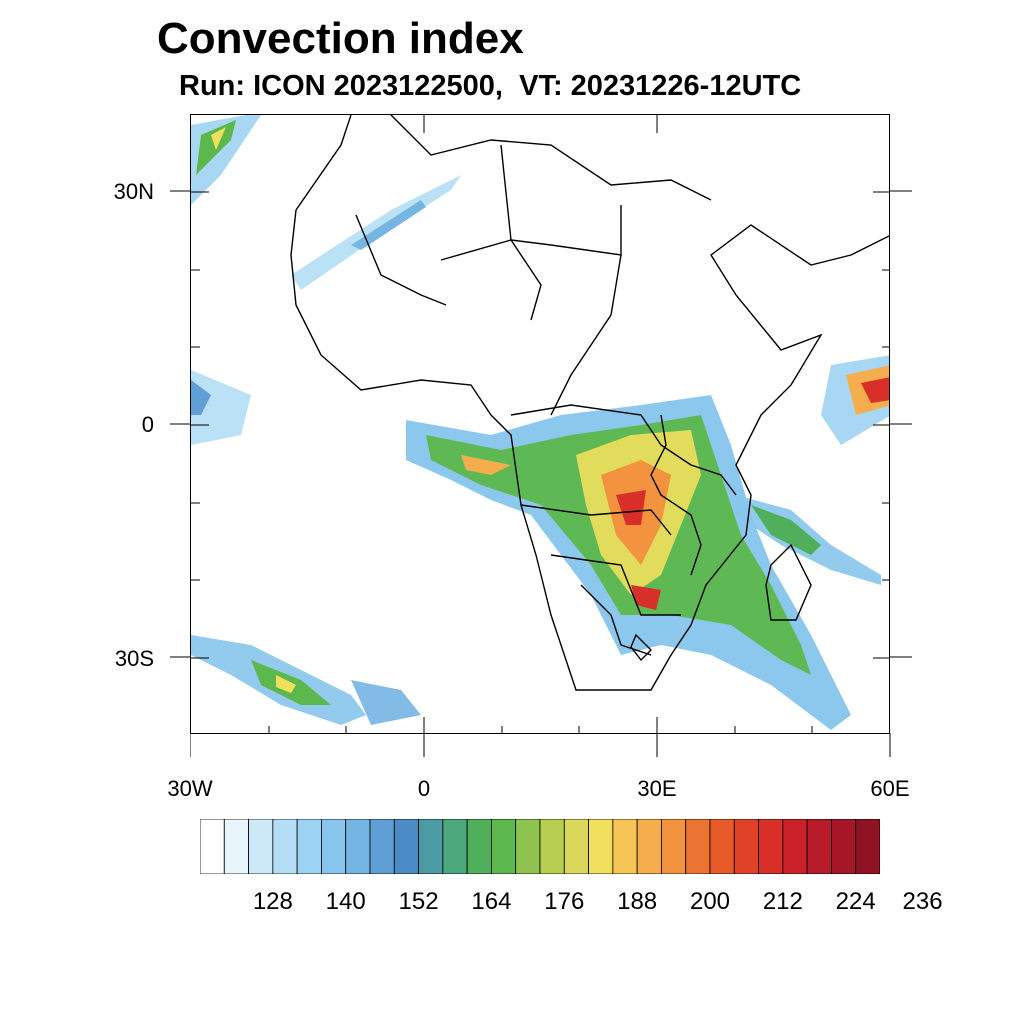  I want to click on outer-right-ticks, so click(901, 424).